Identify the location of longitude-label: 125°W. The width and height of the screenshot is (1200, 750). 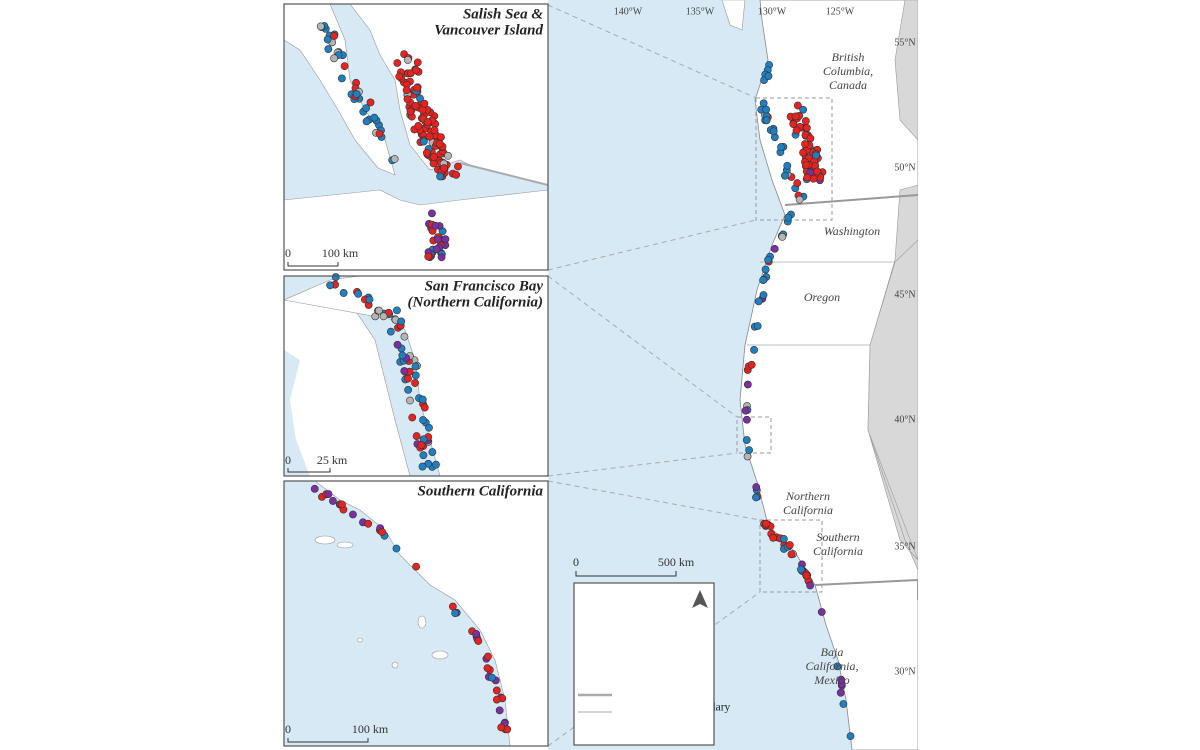
(840, 11).